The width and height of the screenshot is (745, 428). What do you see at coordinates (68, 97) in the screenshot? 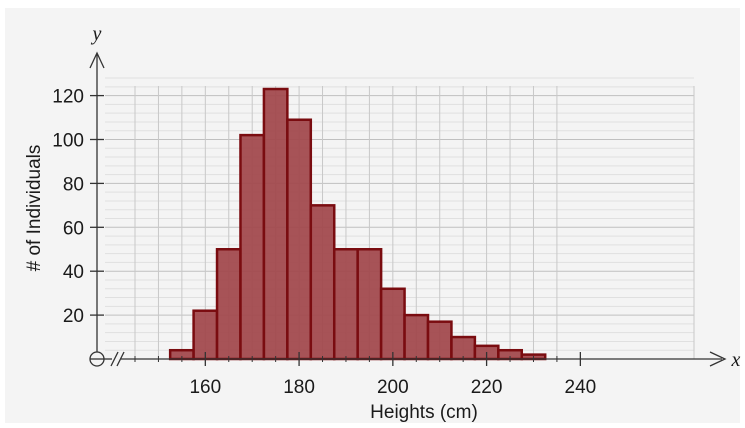
I see `y-tick-label: 120` at bounding box center [68, 97].